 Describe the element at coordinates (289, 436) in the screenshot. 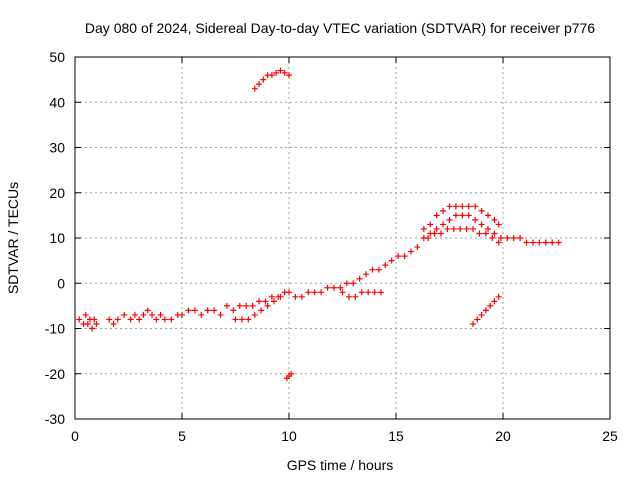

I see `x-tick-label: 10` at that location.